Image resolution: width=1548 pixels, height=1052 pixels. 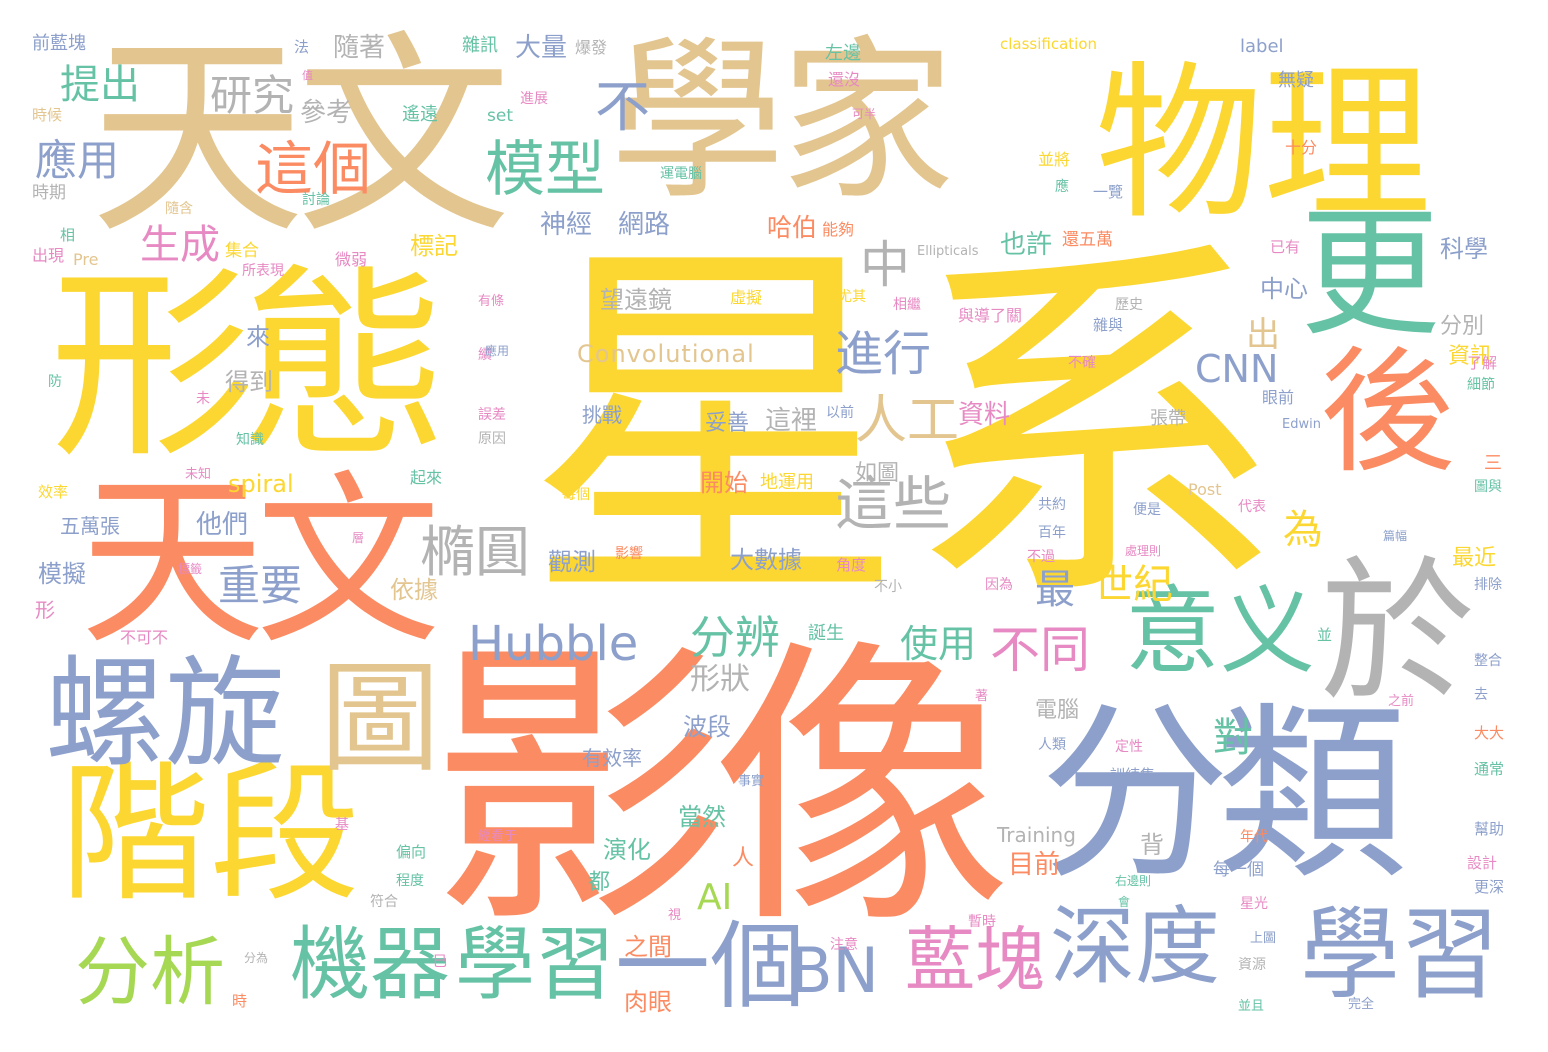 I want to click on word-chuxian: 出現, so click(x=48, y=255).